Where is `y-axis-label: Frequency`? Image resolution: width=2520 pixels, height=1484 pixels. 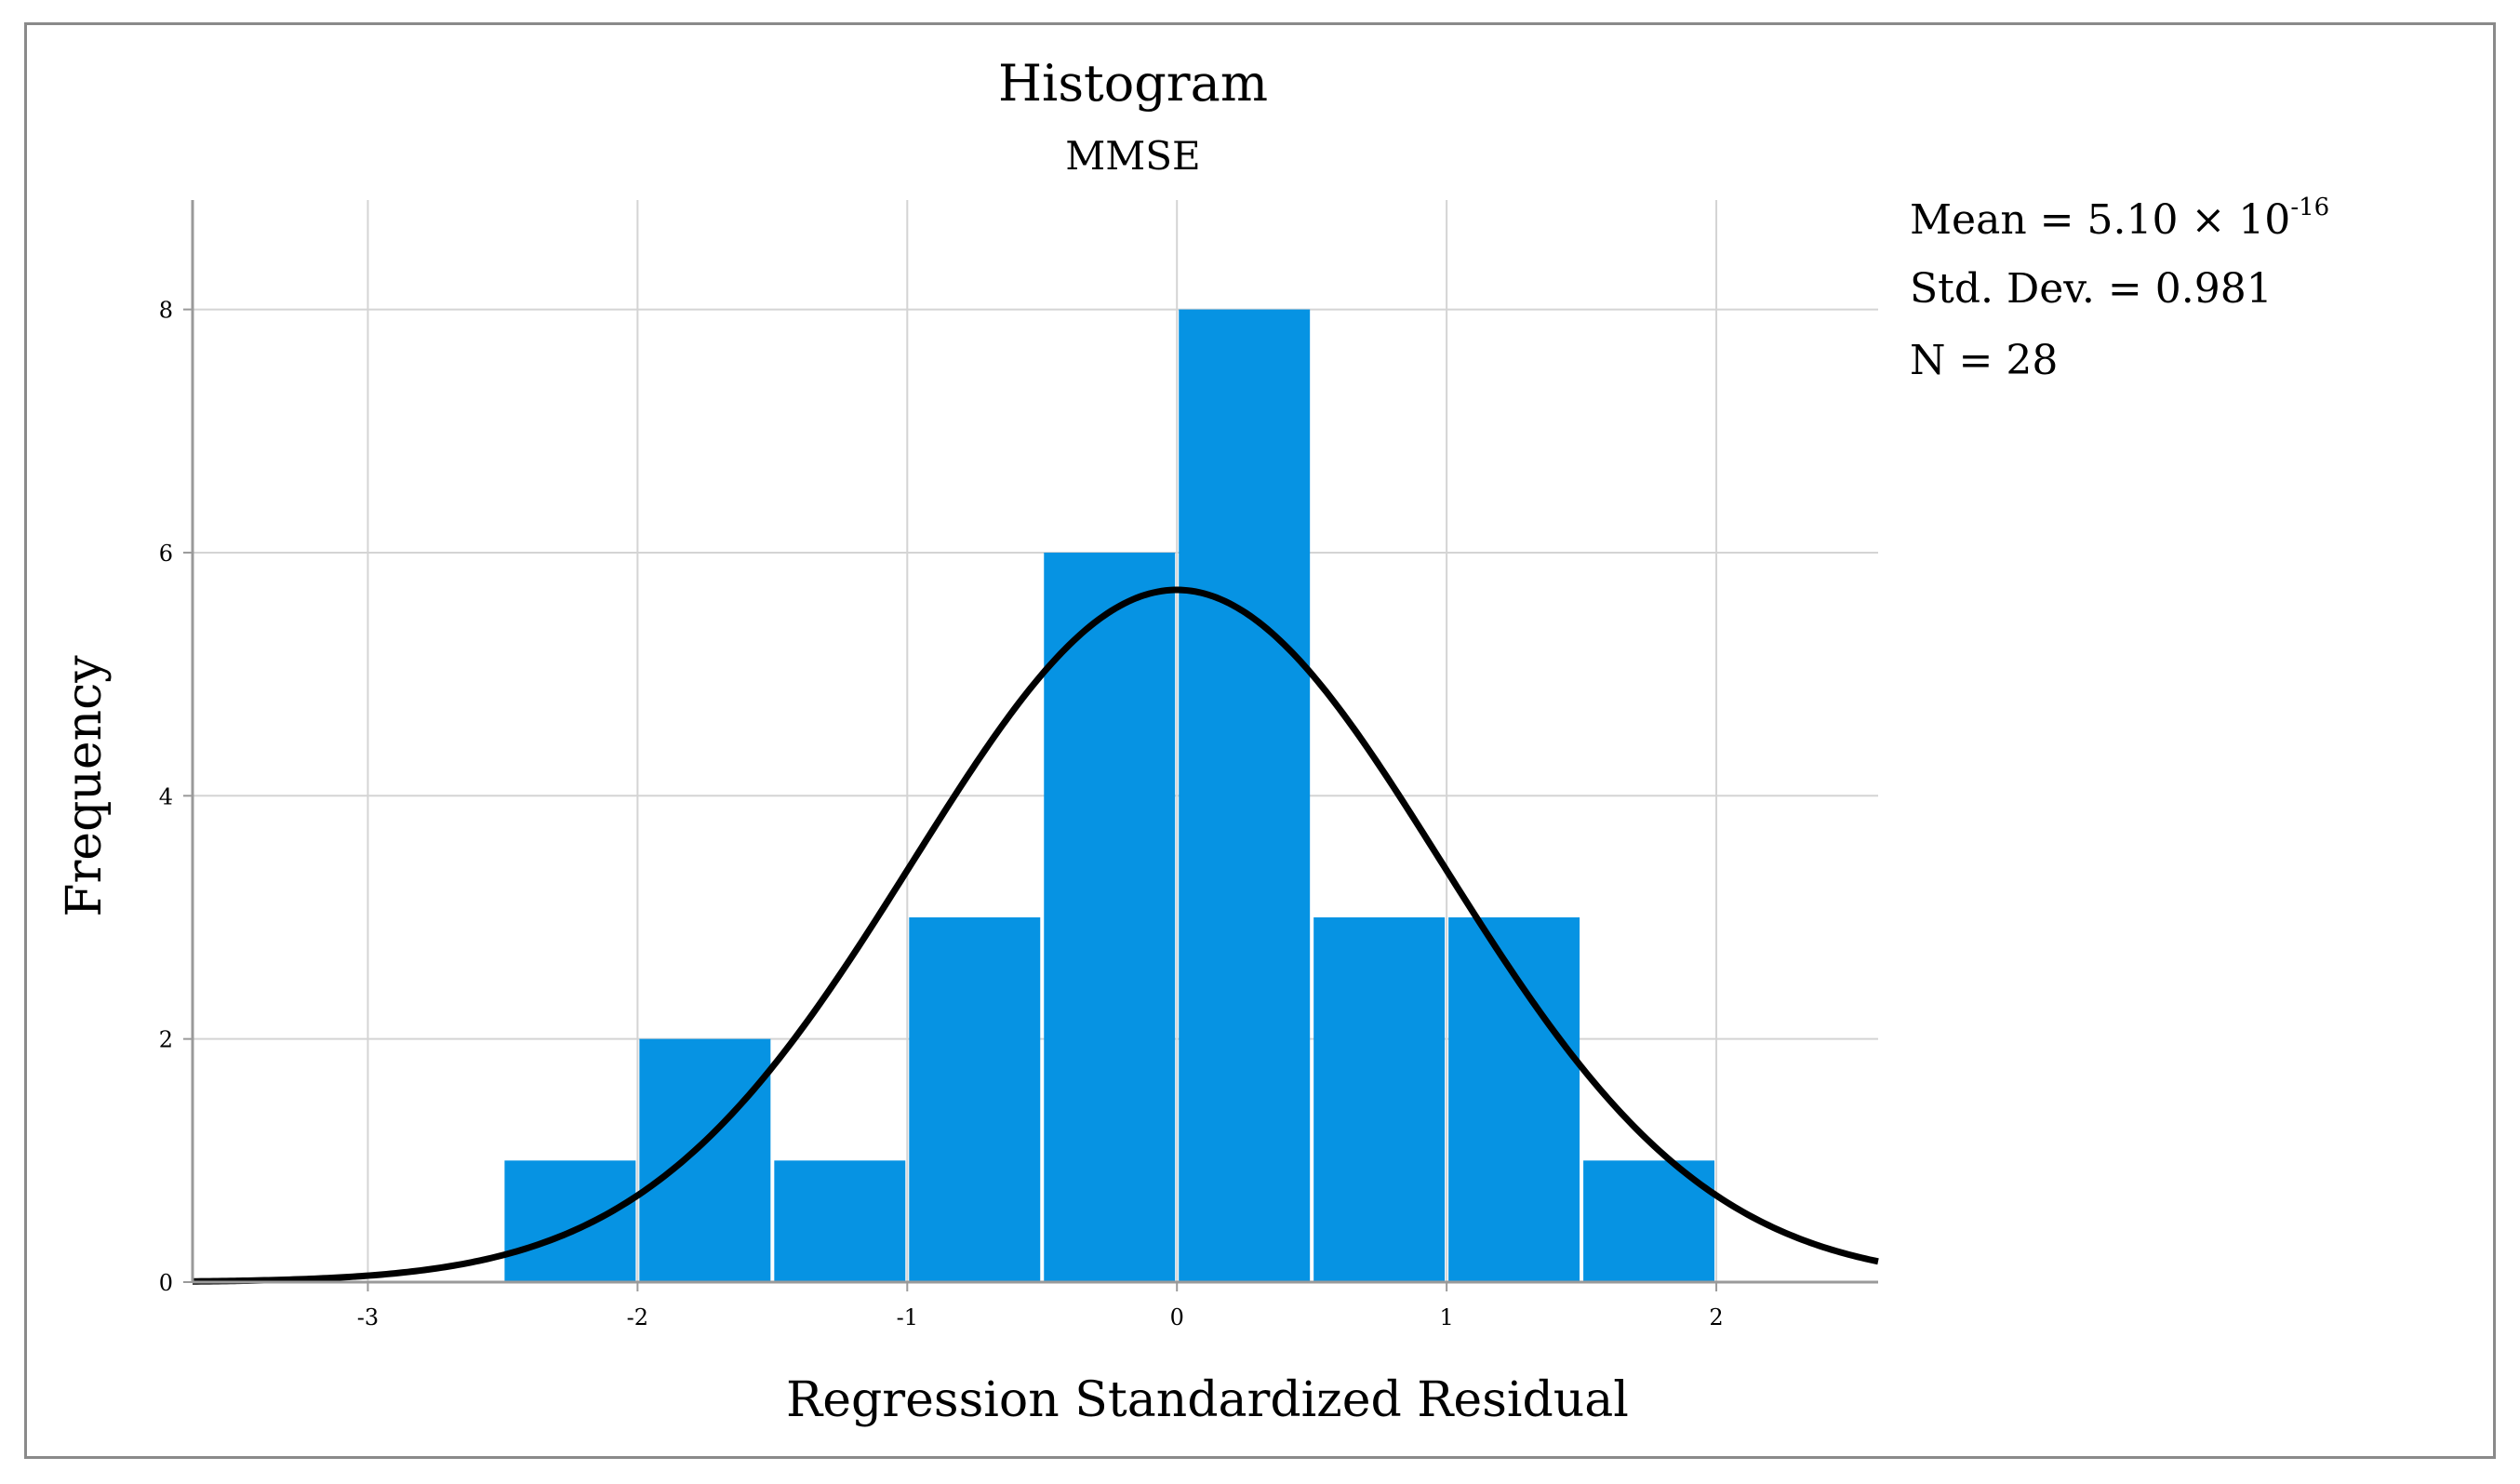
y-axis-label: Frequency is located at coordinates (85, 786).